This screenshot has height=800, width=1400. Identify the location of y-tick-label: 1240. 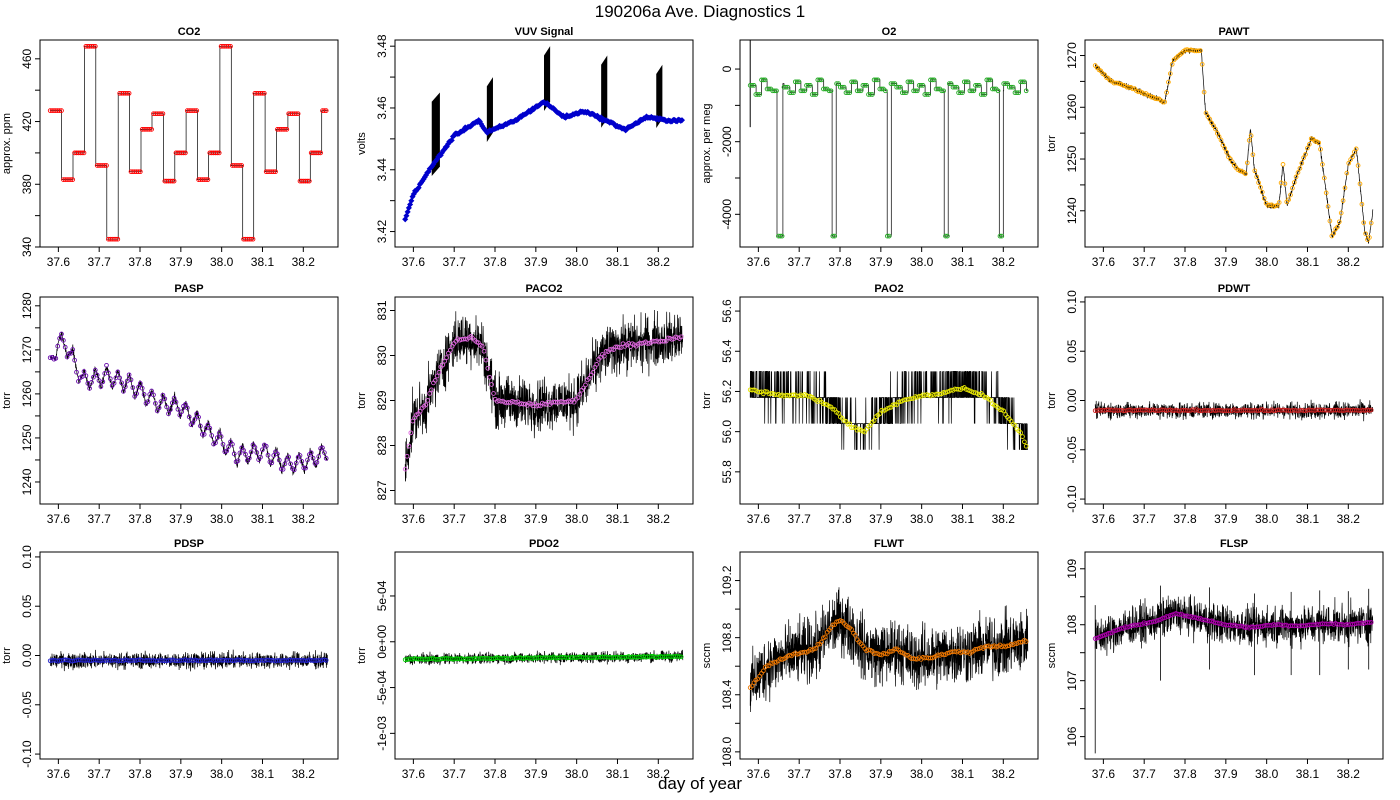
(1072, 210).